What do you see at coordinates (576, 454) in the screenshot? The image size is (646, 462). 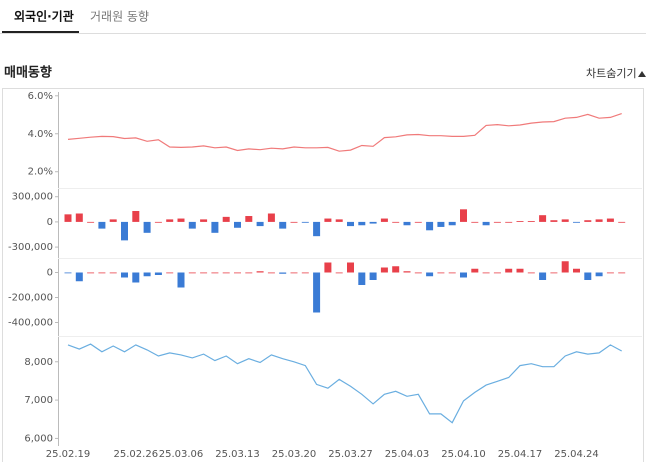 I see `x-tick-label: 25.04.24` at bounding box center [576, 454].